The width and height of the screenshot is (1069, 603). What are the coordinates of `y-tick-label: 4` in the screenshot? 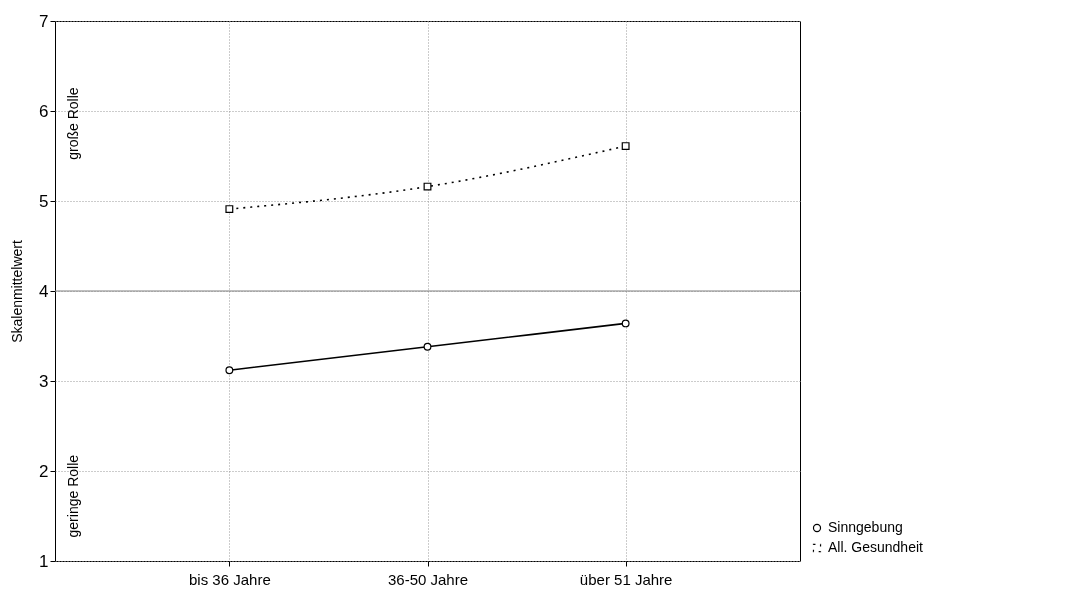 It's located at (44, 291).